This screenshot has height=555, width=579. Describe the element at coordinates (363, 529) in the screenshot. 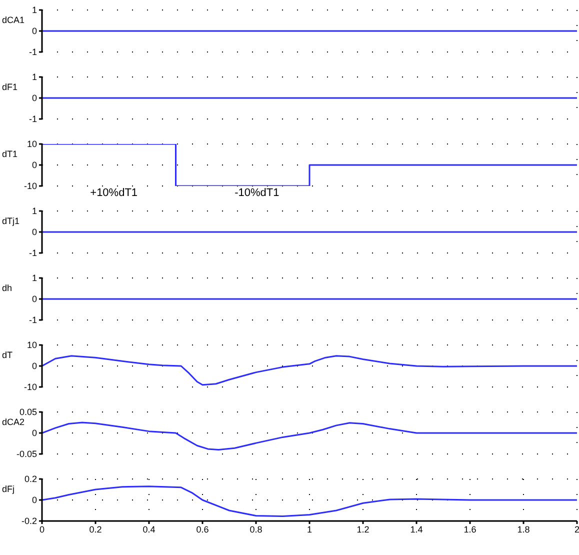

I see `x-tick-label: 1.2` at that location.